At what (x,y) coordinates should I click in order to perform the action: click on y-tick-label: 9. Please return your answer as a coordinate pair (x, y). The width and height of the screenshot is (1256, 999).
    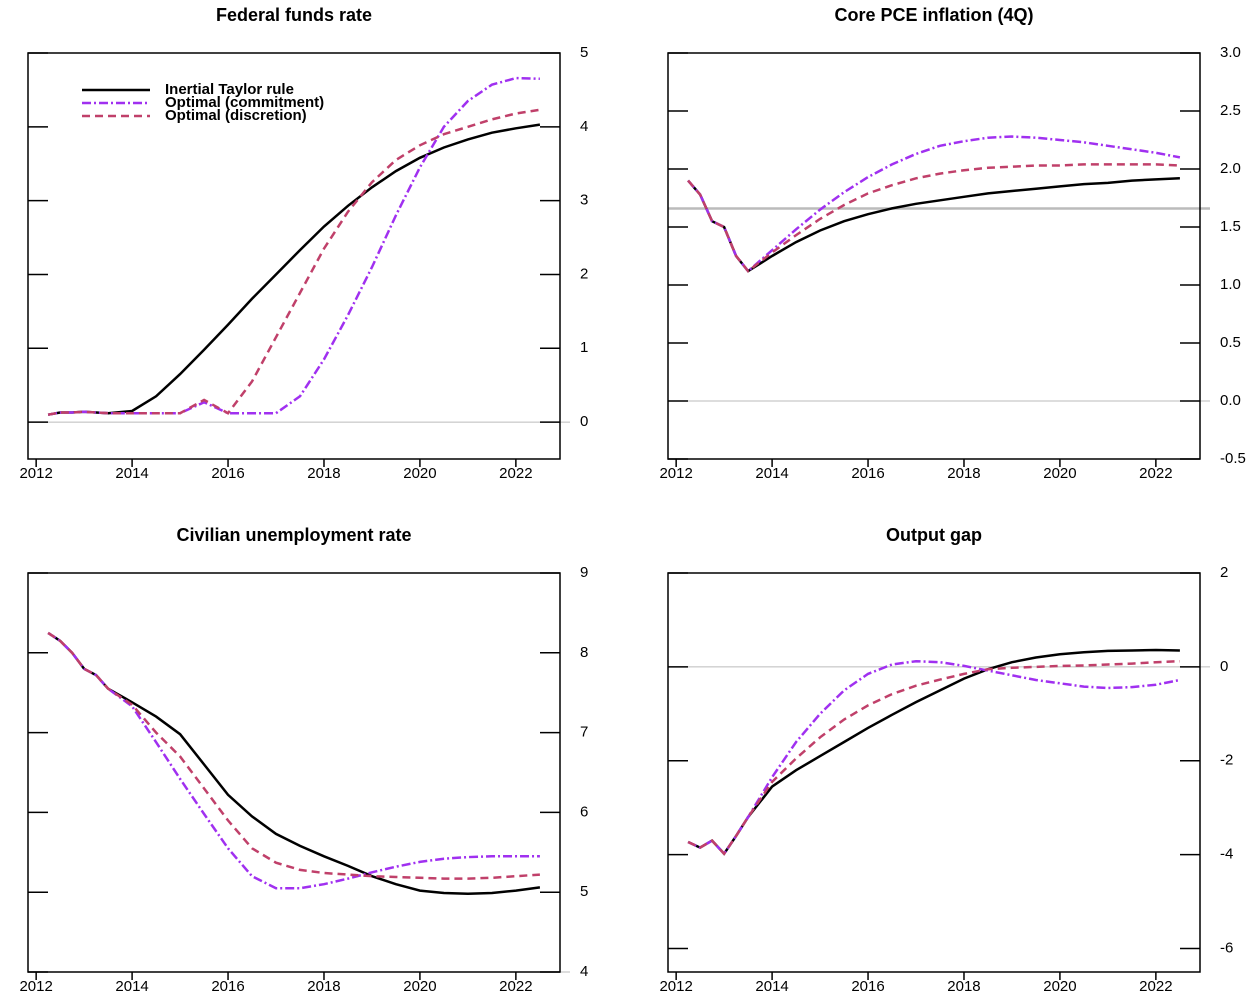
    Looking at the image, I should click on (584, 572).